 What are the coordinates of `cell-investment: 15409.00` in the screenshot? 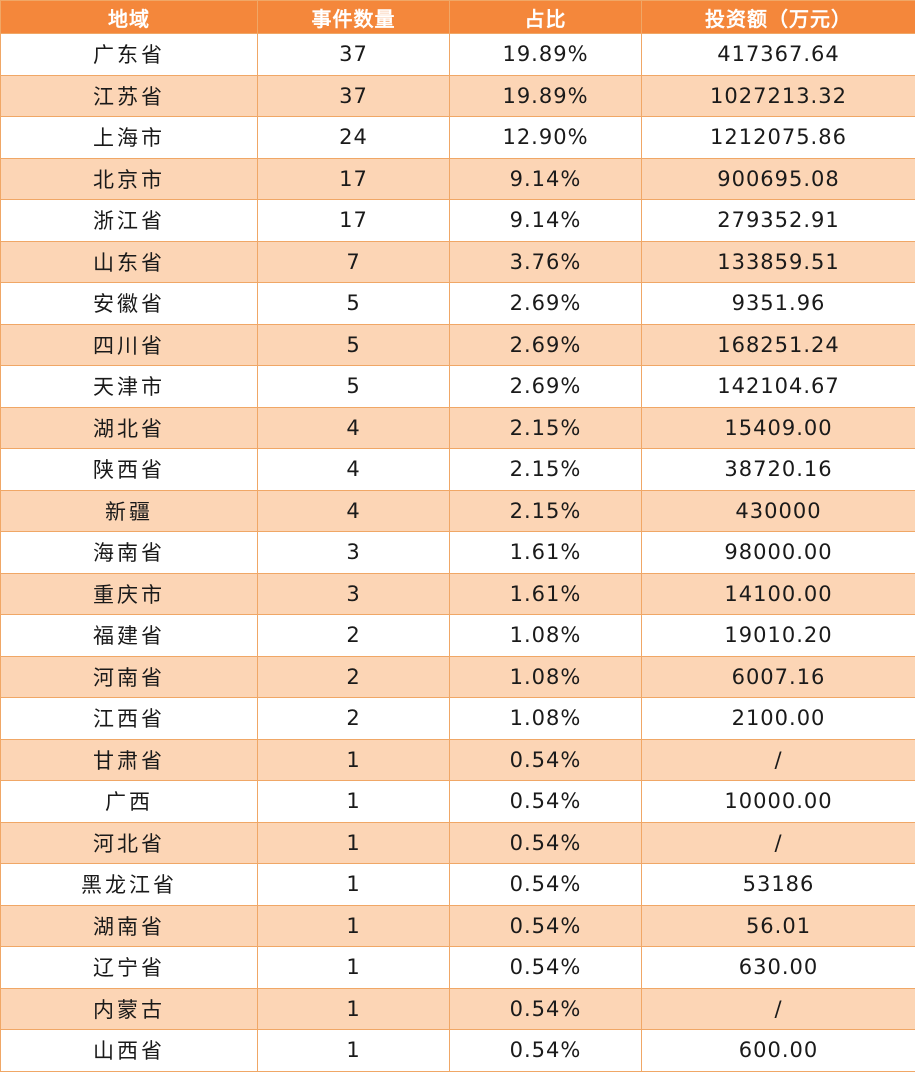 It's located at (778, 428).